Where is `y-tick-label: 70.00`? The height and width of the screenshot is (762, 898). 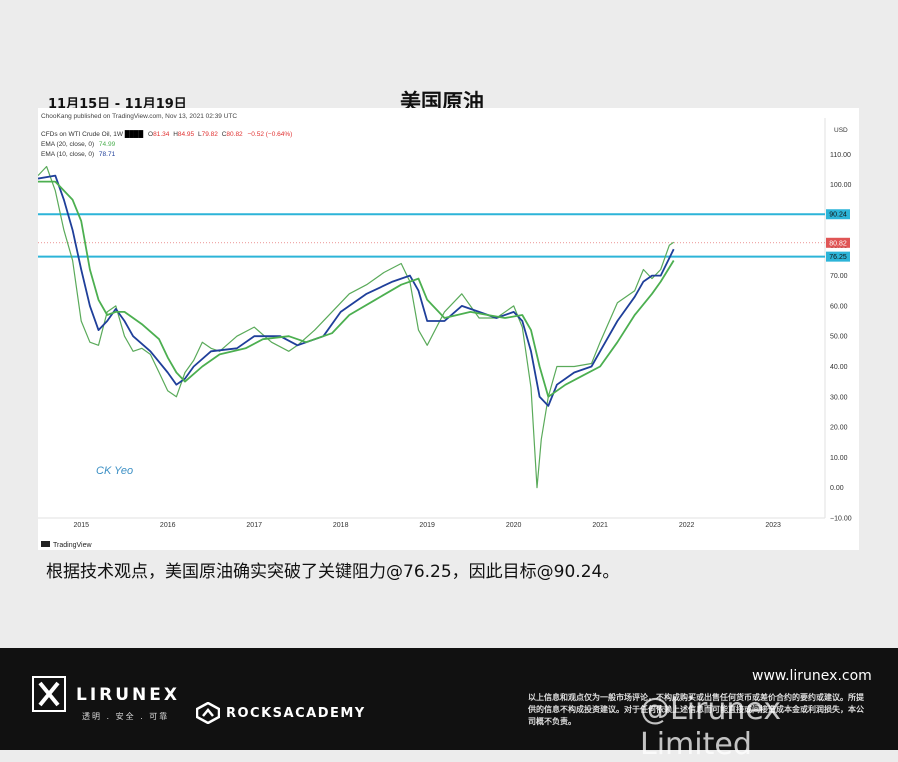
y-tick-label: 70.00 is located at coordinates (839, 276).